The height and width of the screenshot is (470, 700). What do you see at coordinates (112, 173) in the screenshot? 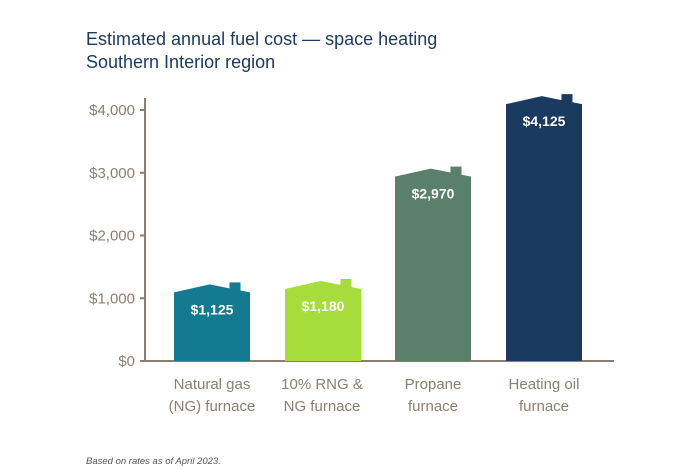
I see `y-tick-label: $3,000` at bounding box center [112, 173].